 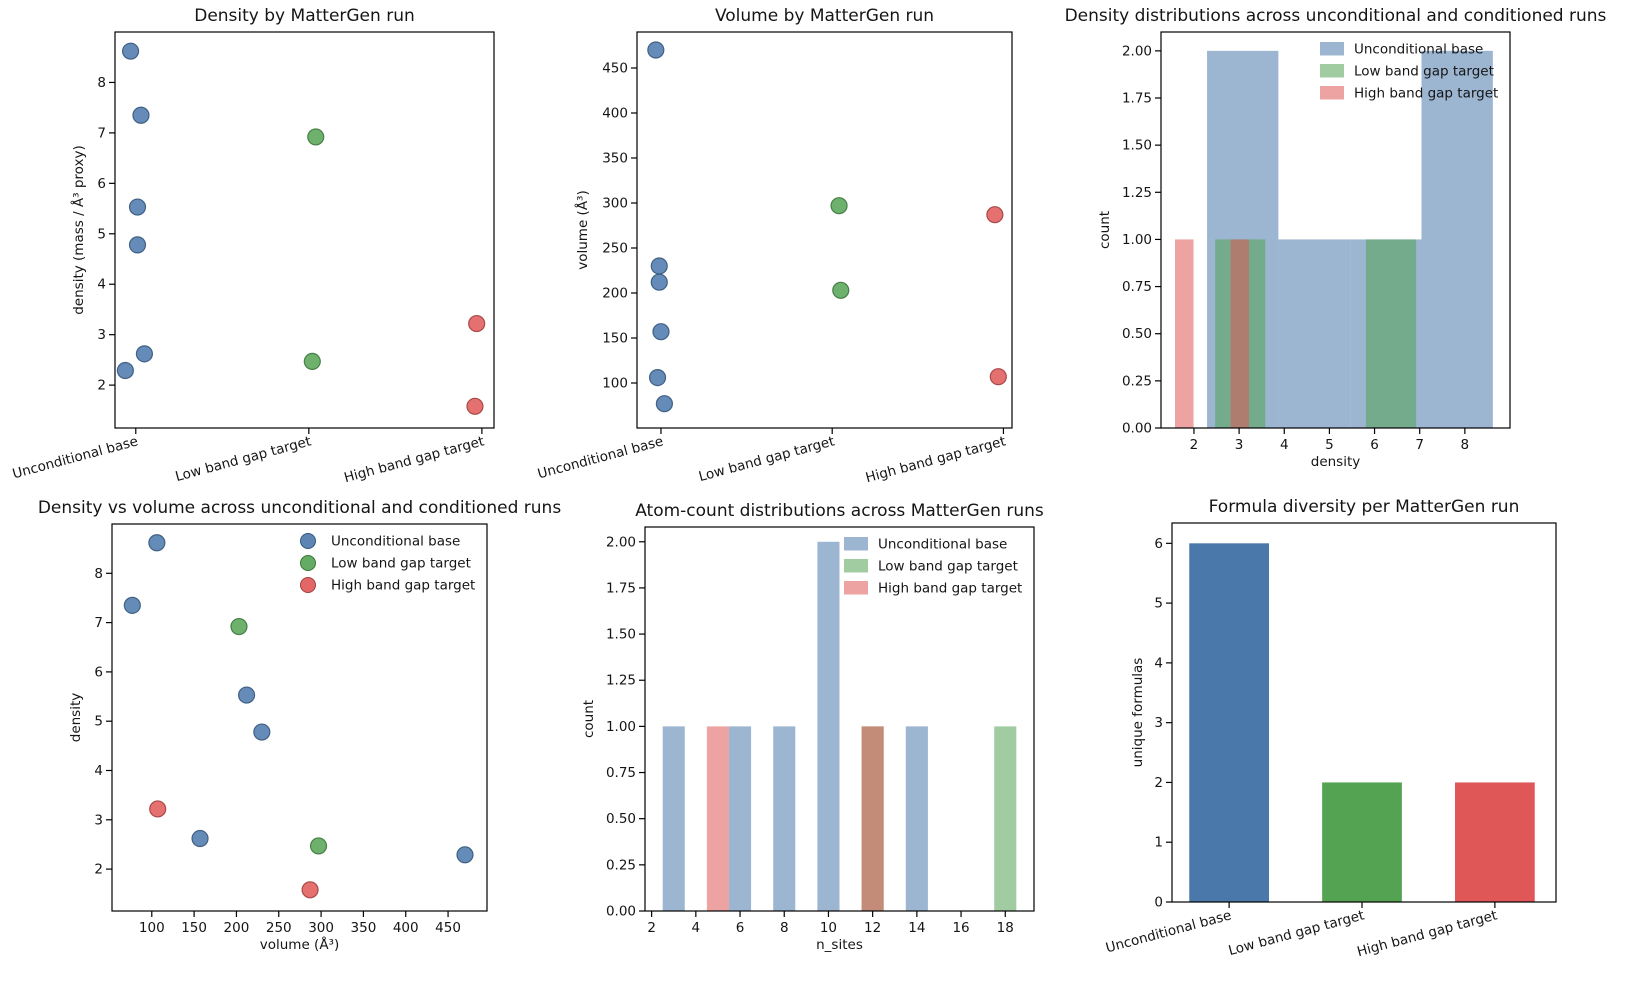 I want to click on x-axis-label: density, so click(x=1336, y=462).